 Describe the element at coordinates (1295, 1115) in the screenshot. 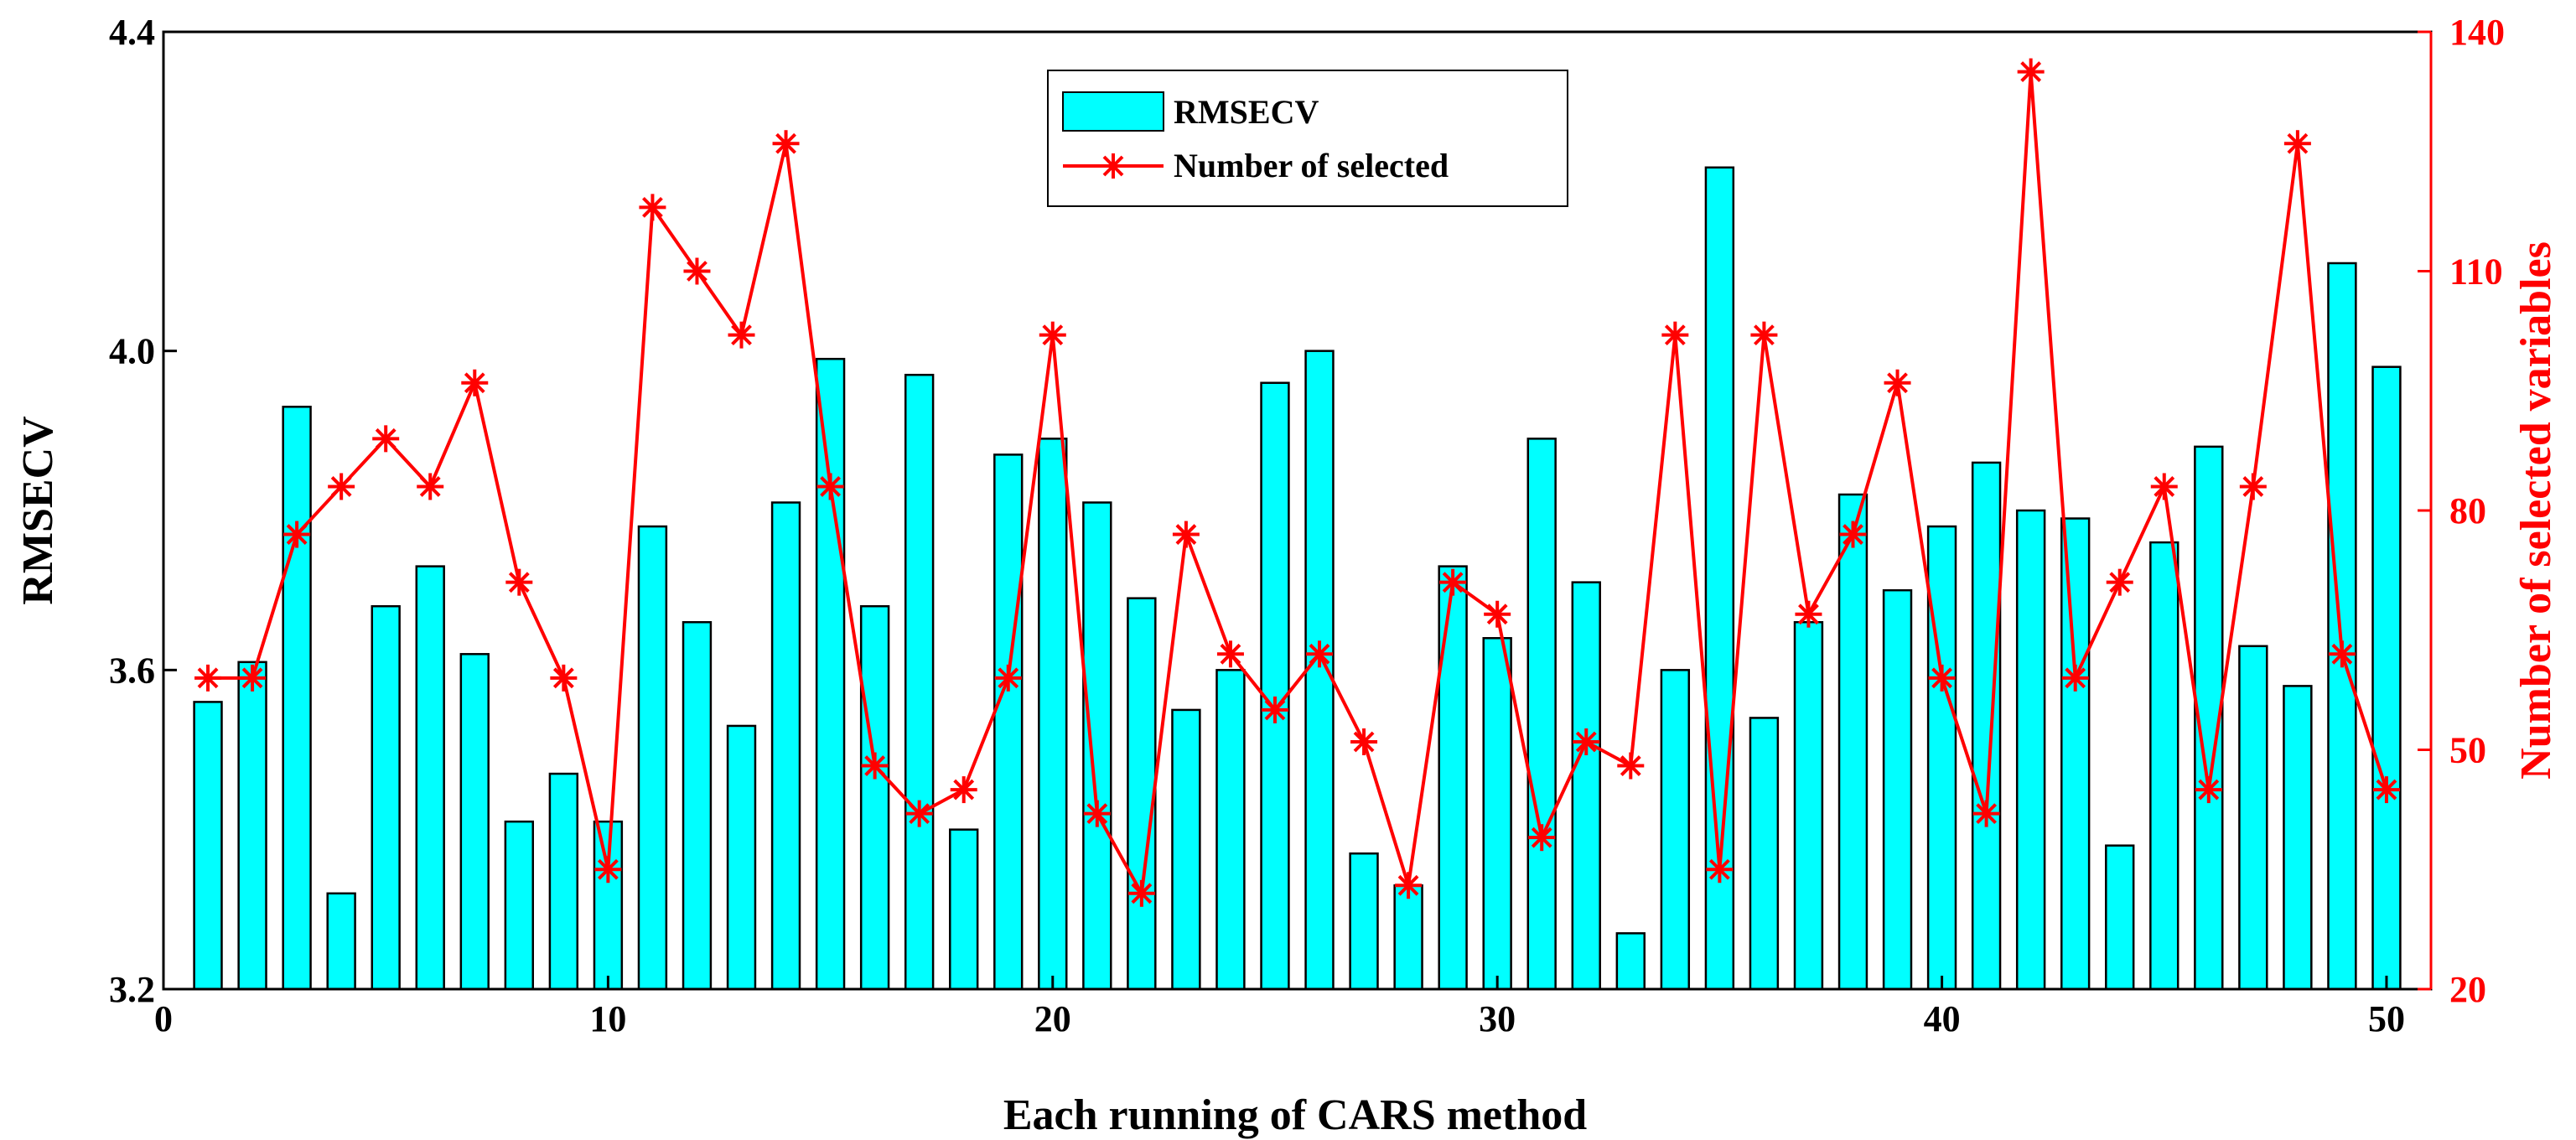

I see `x-axis-title: Each running of CARS method` at that location.